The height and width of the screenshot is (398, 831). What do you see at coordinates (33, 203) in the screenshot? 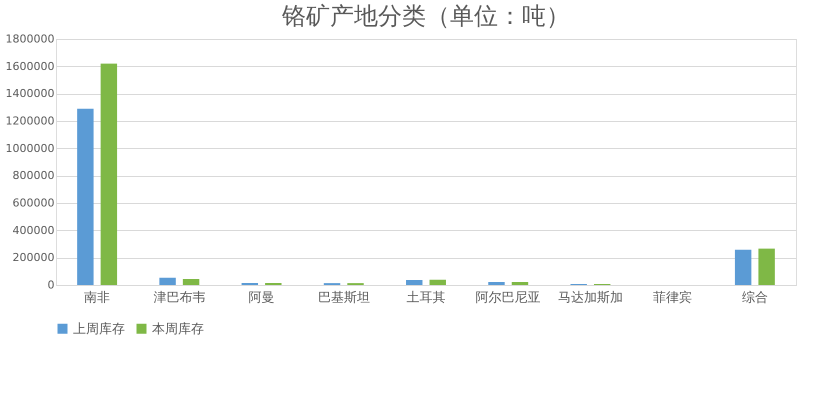
I see `y-tick-label: 600000` at bounding box center [33, 203].